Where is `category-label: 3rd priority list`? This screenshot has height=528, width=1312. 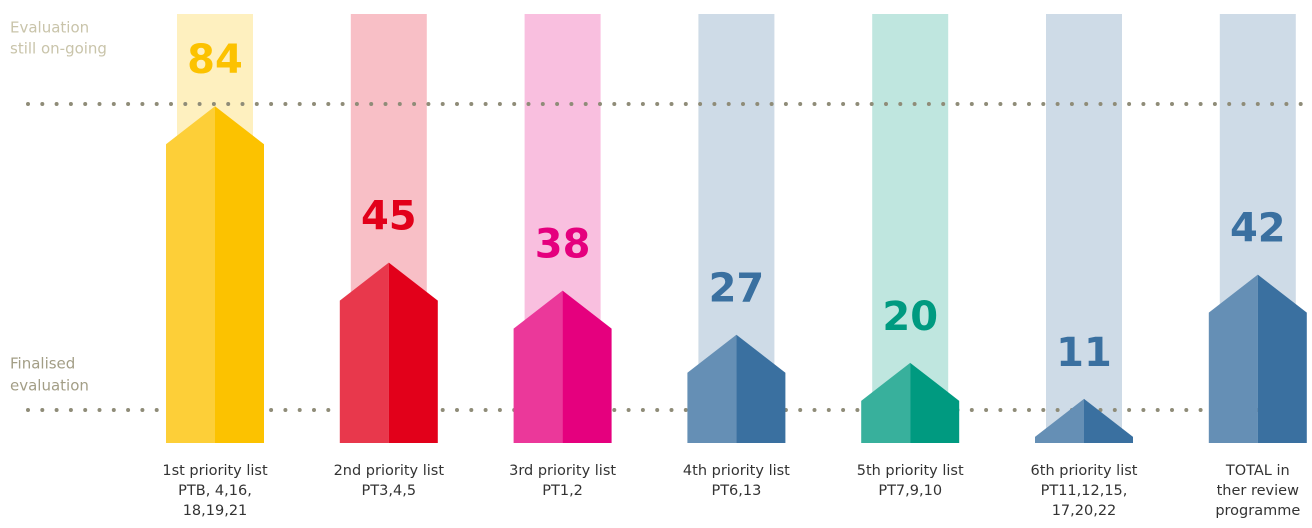 category-label: 3rd priority list is located at coordinates (562, 471).